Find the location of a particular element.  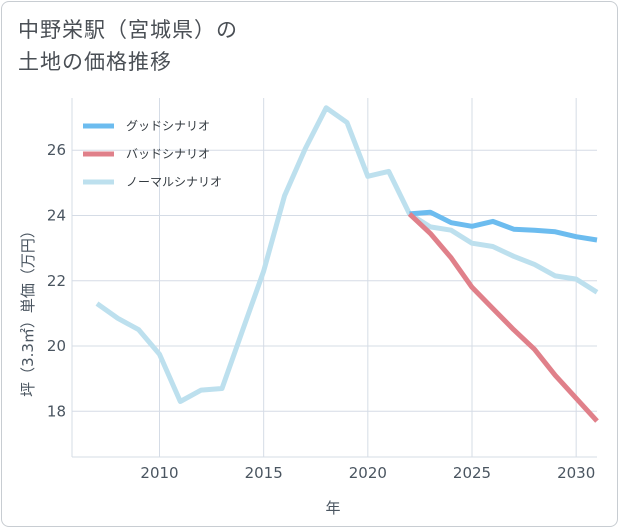

y-tick-label: 26 is located at coordinates (56, 150).